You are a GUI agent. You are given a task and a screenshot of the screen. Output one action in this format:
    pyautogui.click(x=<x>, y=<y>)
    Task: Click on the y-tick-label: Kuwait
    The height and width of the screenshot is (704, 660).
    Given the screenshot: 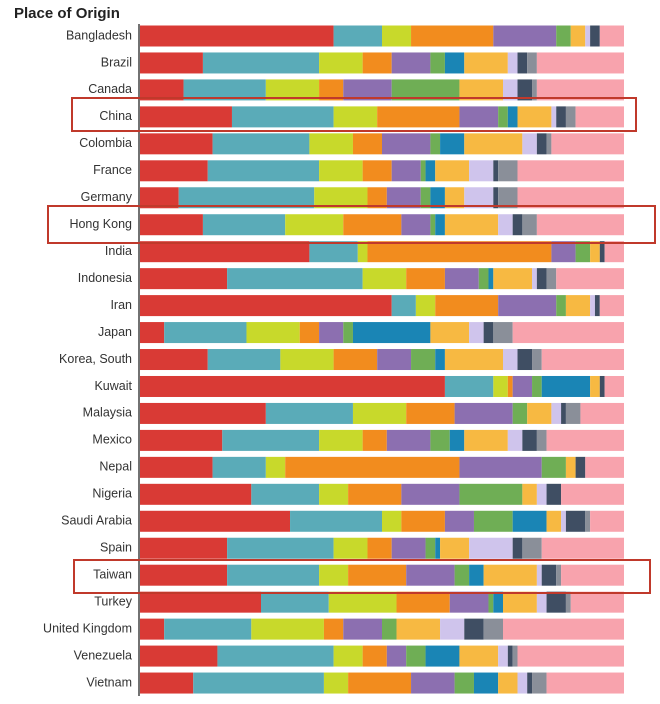 What is the action you would take?
    pyautogui.click(x=113, y=386)
    